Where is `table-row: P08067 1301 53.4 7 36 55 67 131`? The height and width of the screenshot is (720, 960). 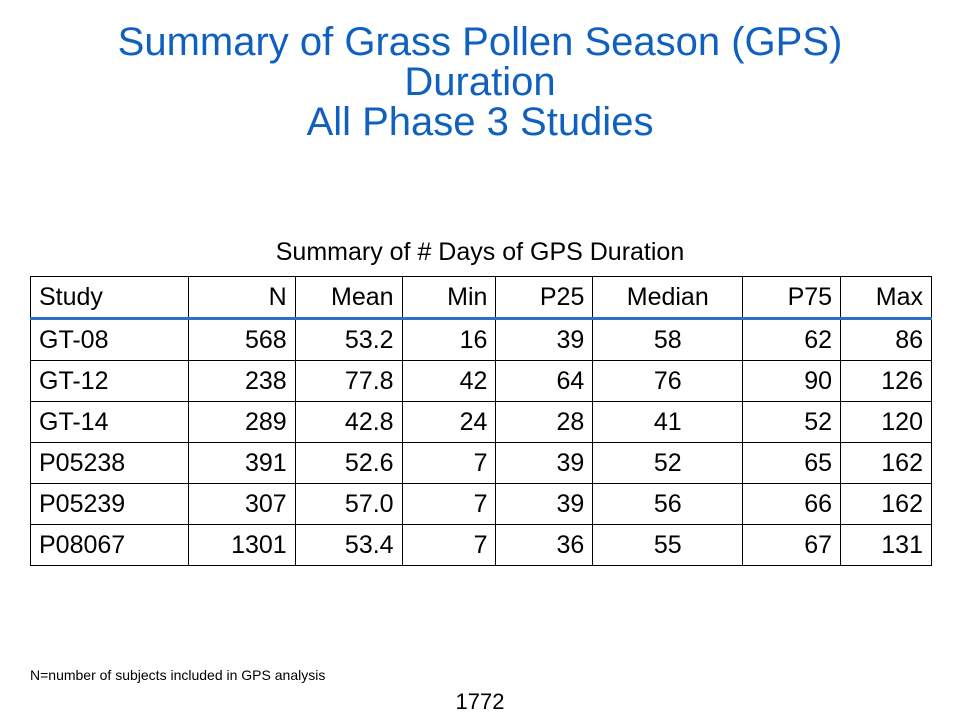 table-row: P08067 1301 53.4 7 36 55 67 131 is located at coordinates (481, 545).